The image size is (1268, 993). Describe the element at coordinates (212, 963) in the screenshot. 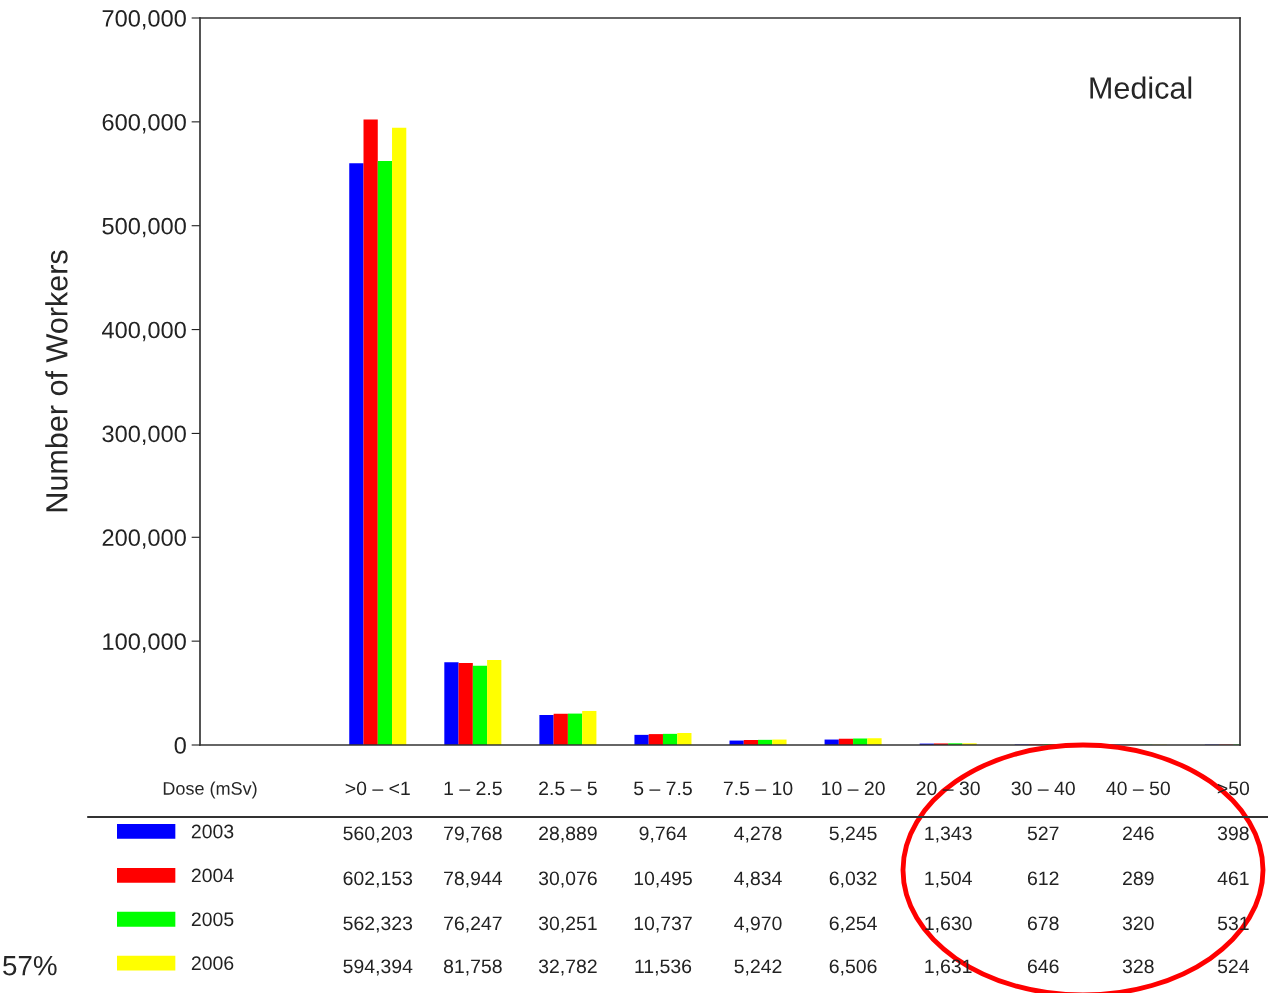

I see `legend-label: 2006` at that location.